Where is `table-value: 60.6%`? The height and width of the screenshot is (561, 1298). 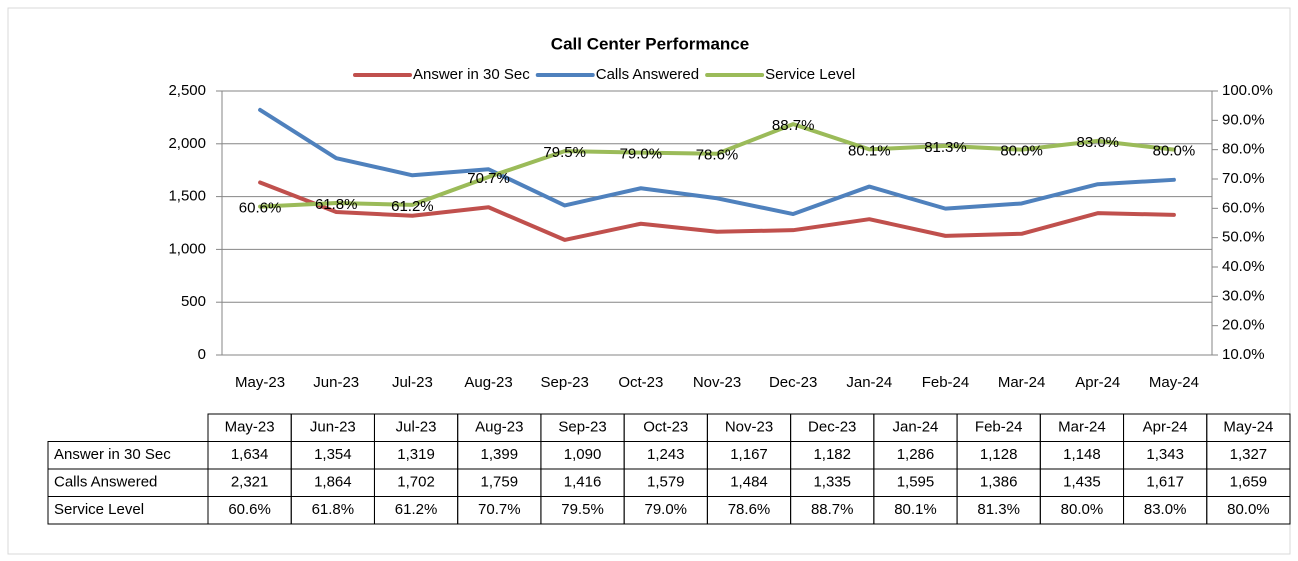 table-value: 60.6% is located at coordinates (249, 509).